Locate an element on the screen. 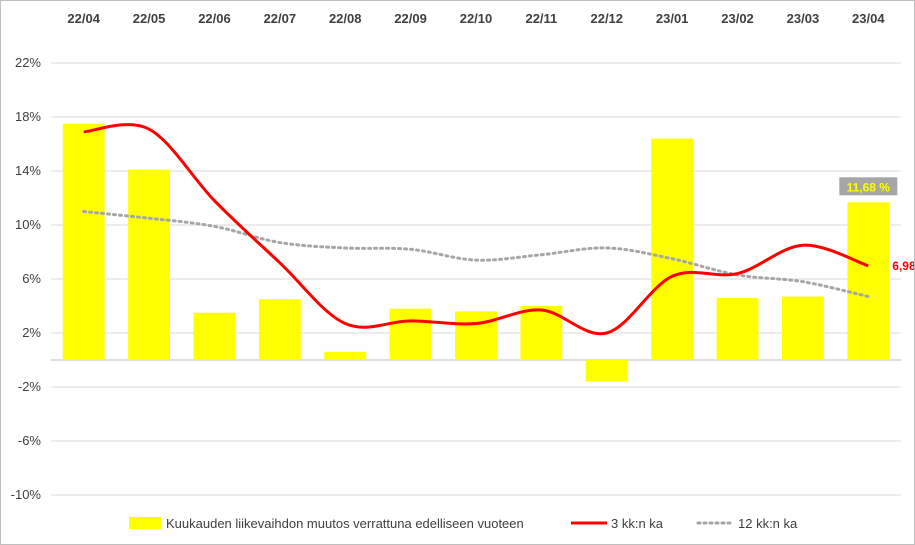 The width and height of the screenshot is (915, 545). x-tick-label: 23/02 is located at coordinates (737, 18).